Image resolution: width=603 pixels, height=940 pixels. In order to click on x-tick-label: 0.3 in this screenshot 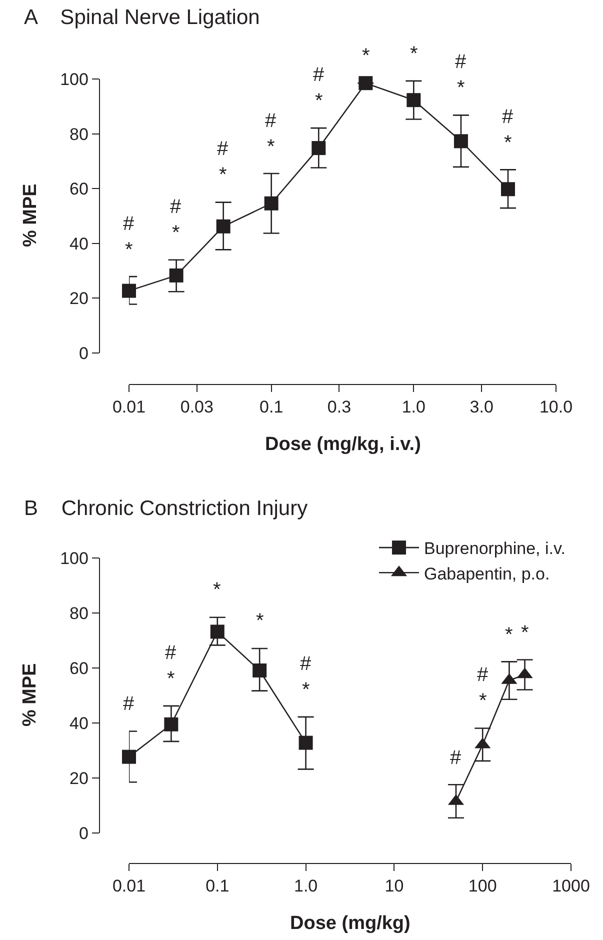, I will do `click(339, 407)`.